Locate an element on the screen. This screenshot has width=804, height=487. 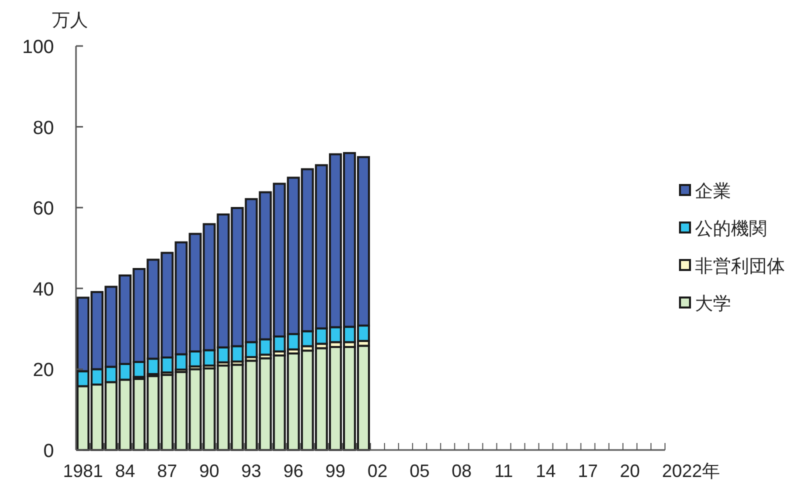
y-tick-label: 20 is located at coordinates (43, 371).